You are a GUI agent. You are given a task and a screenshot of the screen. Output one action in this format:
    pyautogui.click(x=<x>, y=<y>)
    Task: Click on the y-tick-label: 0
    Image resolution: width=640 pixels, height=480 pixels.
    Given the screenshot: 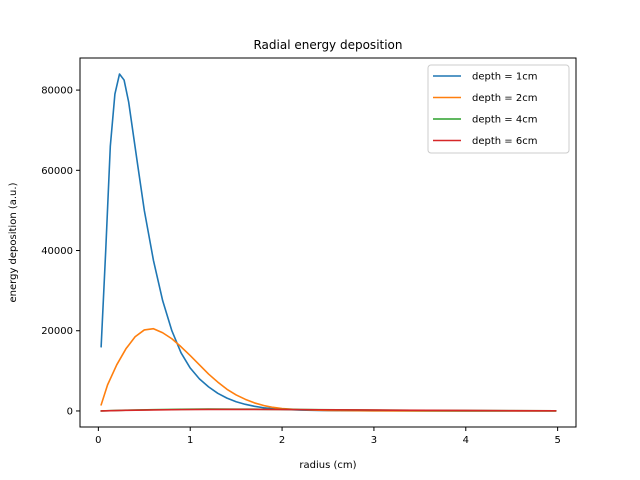 What is the action you would take?
    pyautogui.click(x=70, y=411)
    